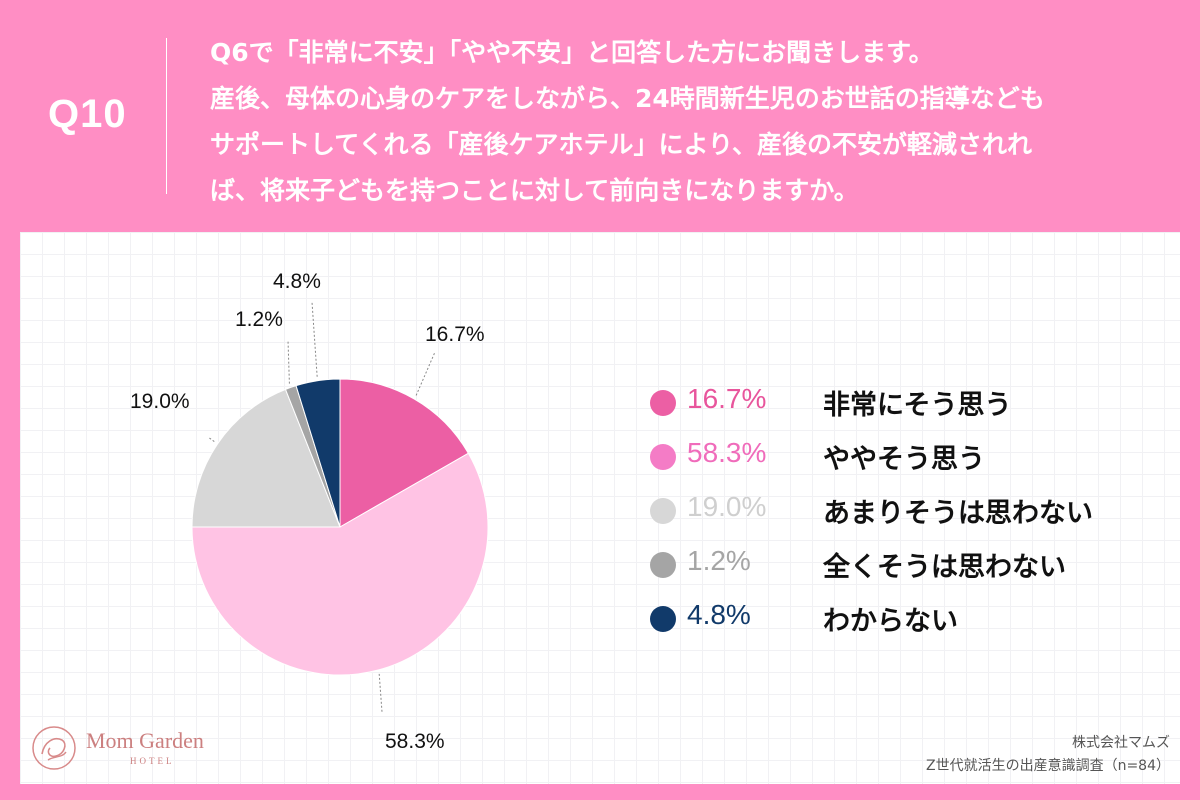  Describe the element at coordinates (727, 452) in the screenshot. I see `legend-percent: 58.3%` at that location.